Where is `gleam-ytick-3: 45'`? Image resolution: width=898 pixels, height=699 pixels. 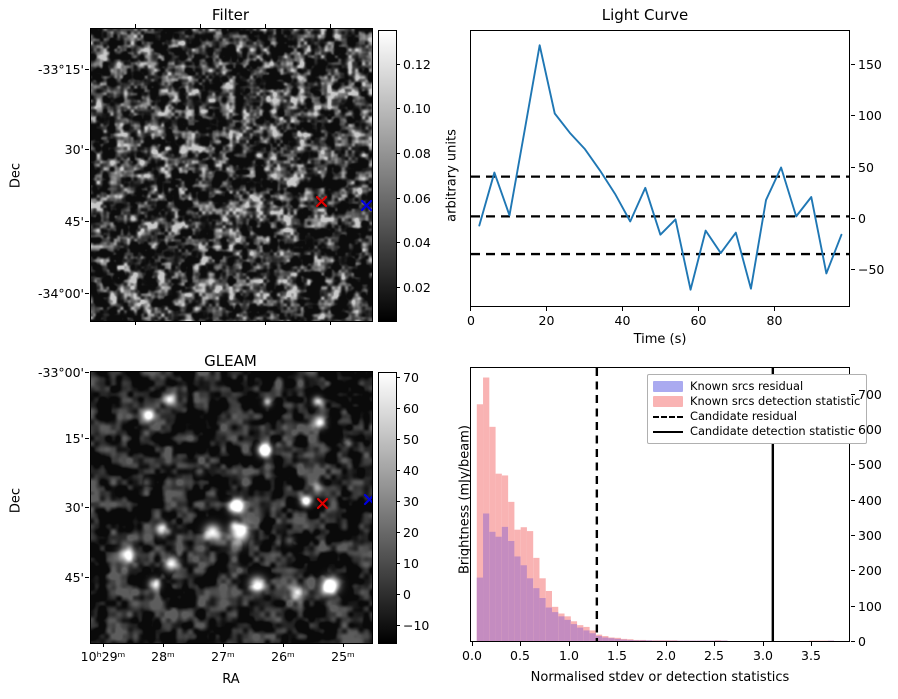 gleam-ytick-3: 45' is located at coordinates (74, 577).